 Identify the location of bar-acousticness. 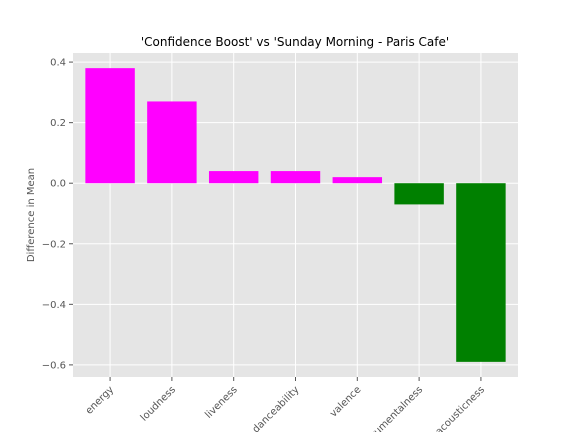
(480, 272).